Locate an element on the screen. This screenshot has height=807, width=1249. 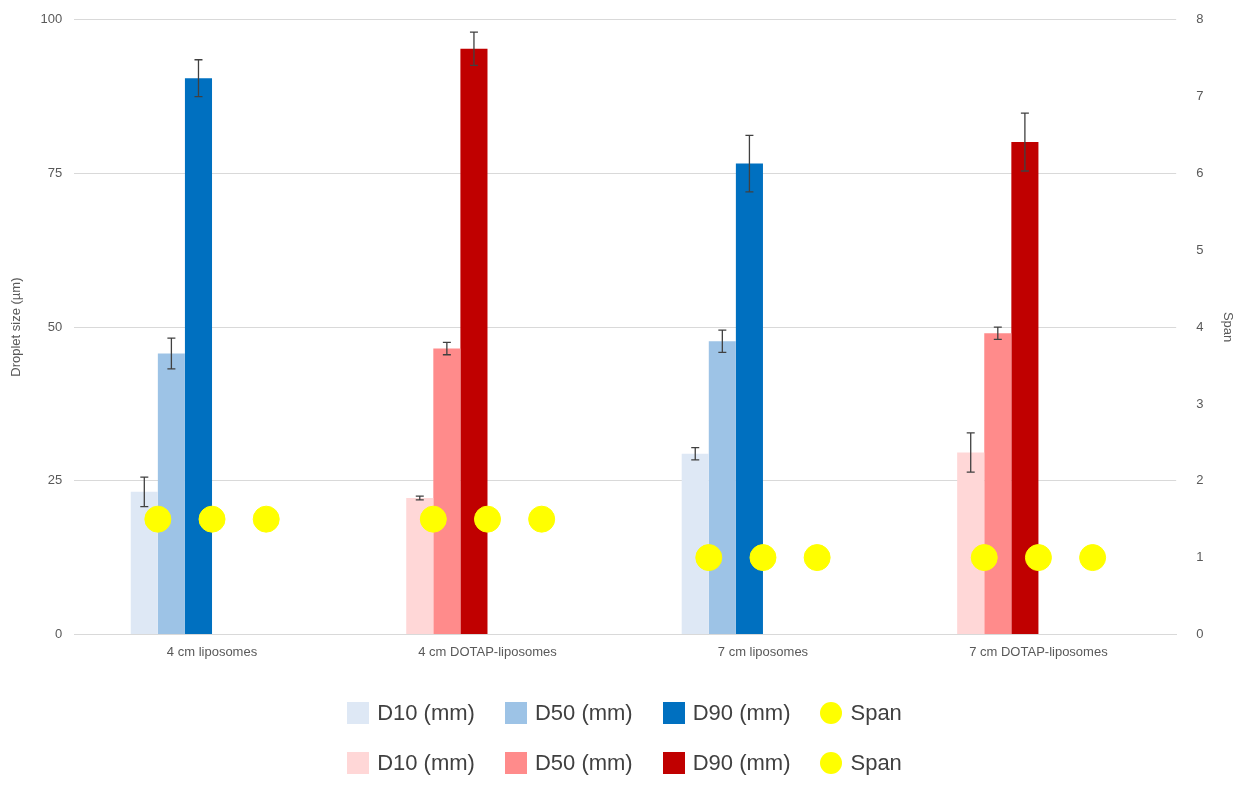
y-axis-title: Droplet size (µm) is located at coordinates (16, 327).